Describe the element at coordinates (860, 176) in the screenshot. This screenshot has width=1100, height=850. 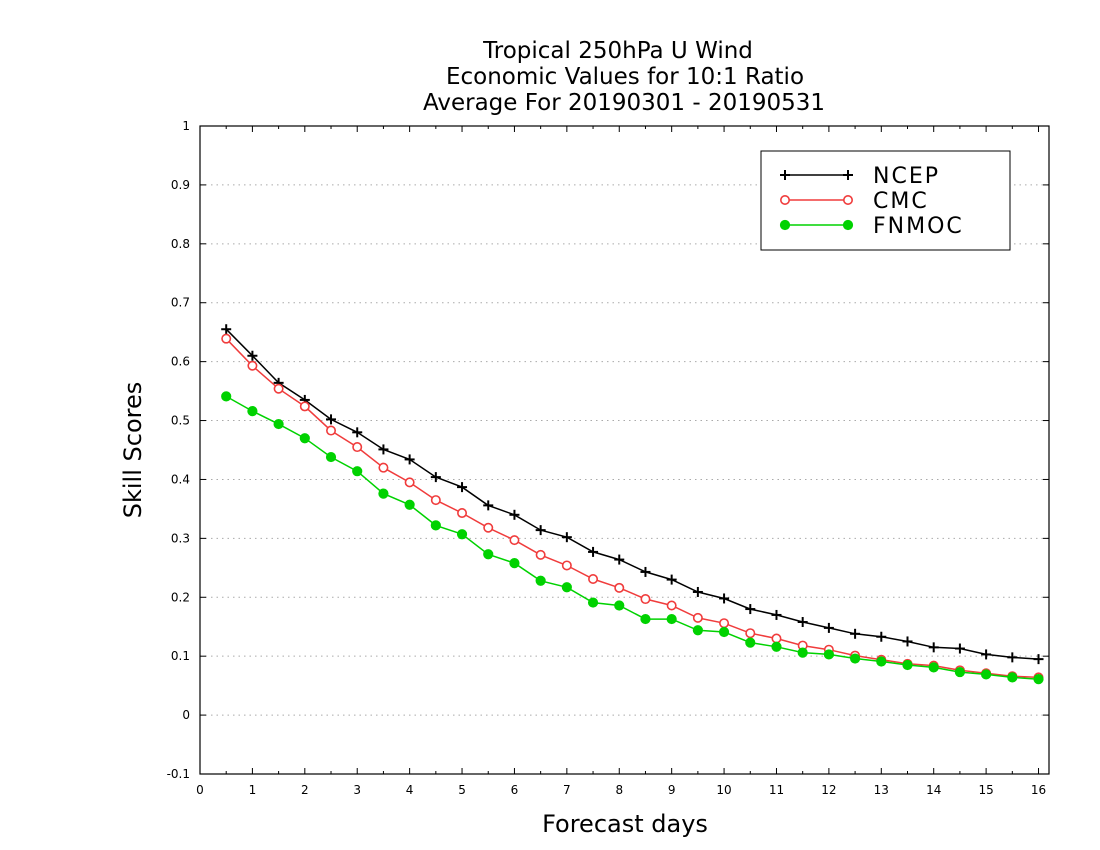
I see `legend-item-ncep: NCEP` at that location.